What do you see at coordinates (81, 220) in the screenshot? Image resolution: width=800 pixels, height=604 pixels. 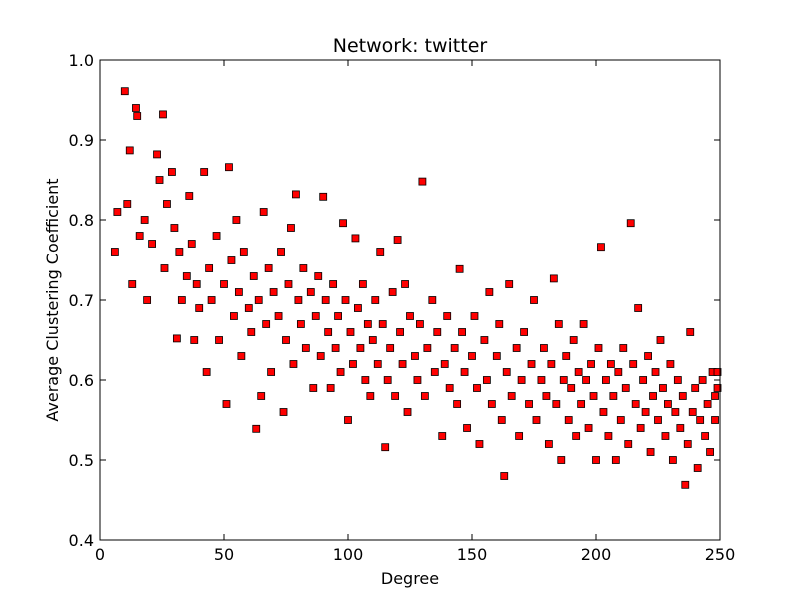 I see `y-tick-label: 0.8` at bounding box center [81, 220].